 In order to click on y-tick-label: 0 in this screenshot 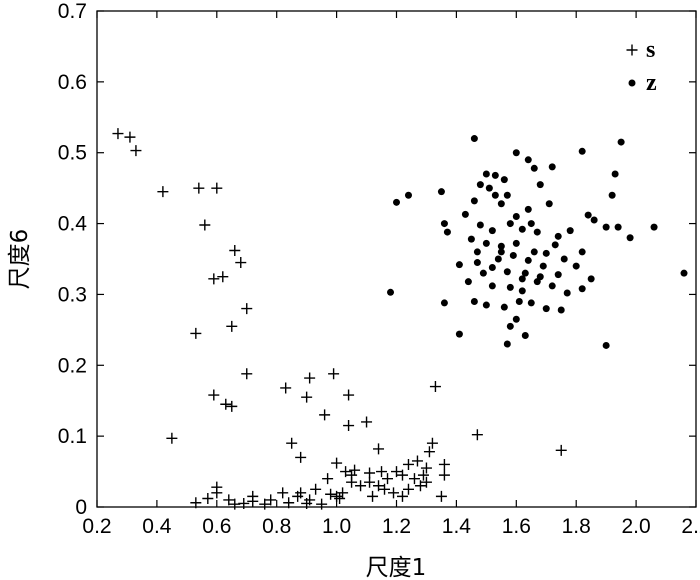, I will do `click(81, 507)`.